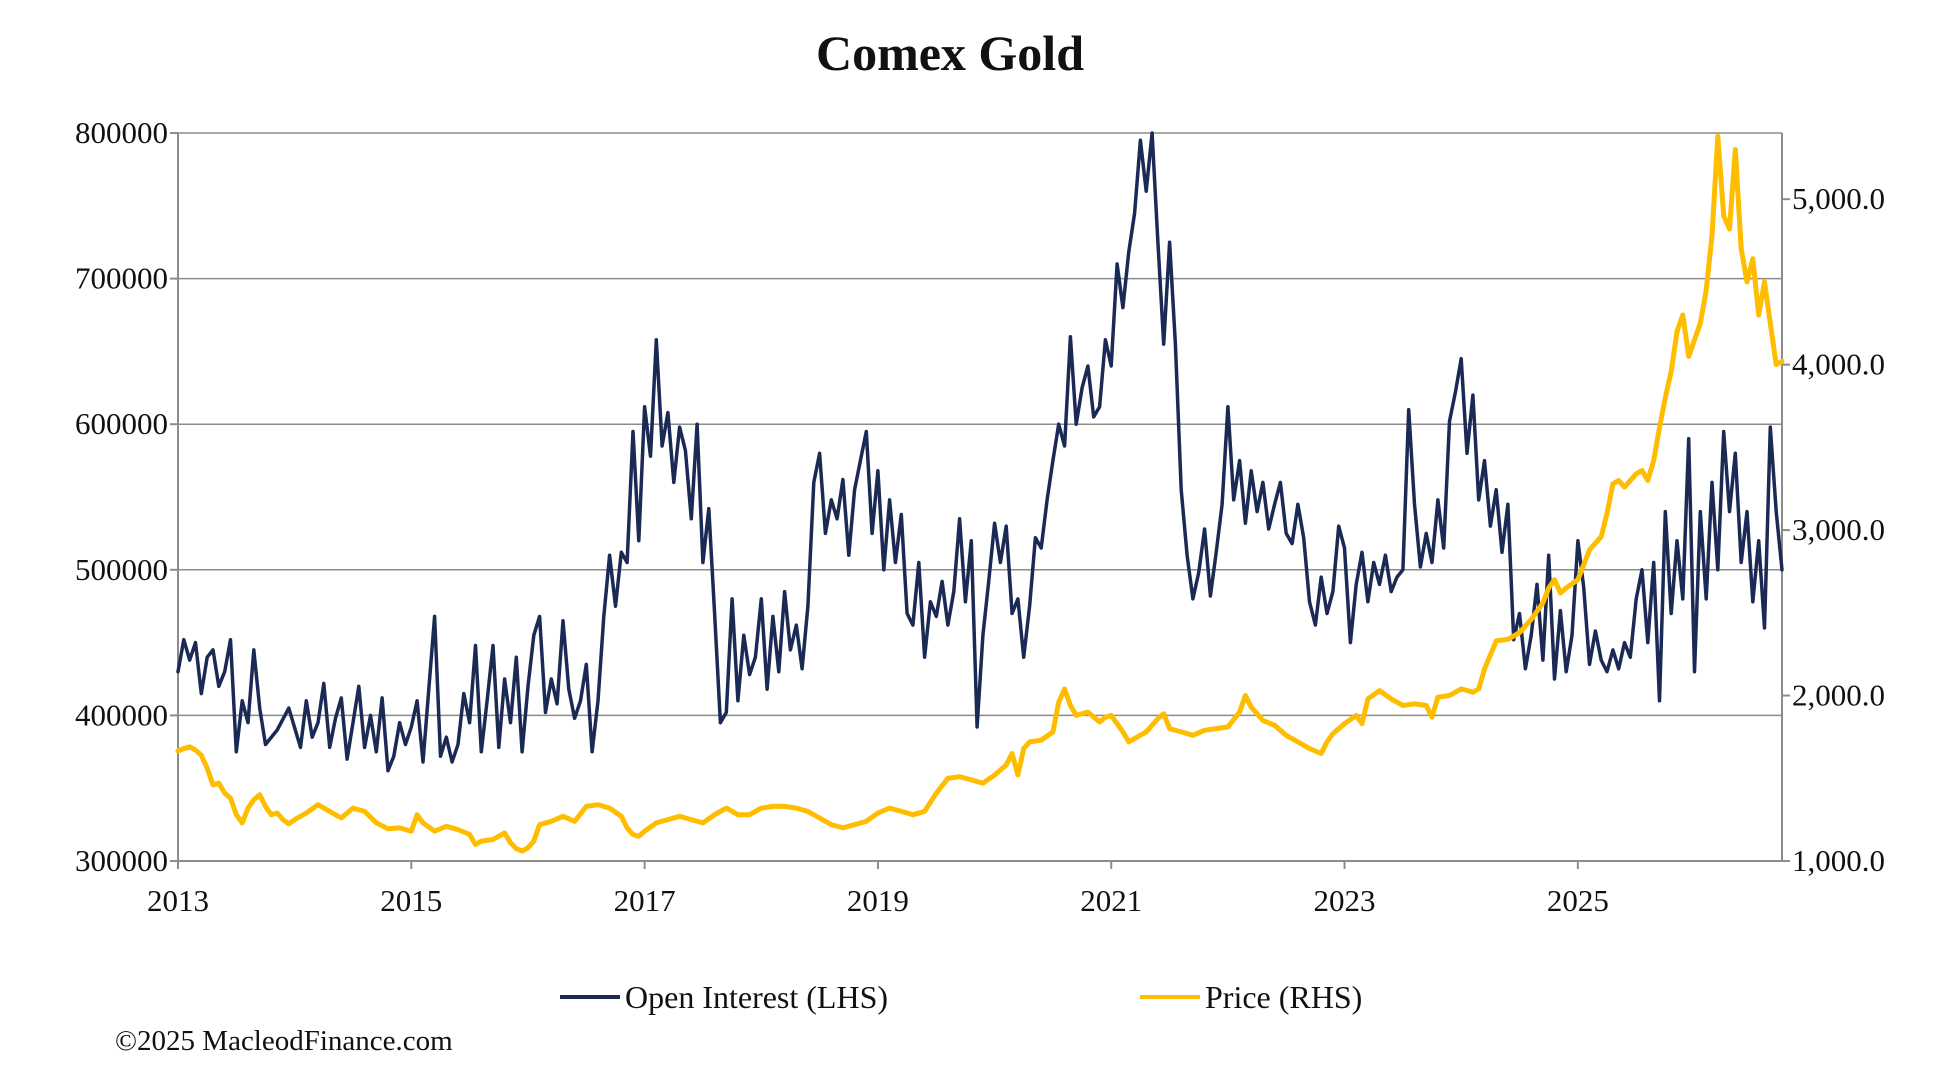 This screenshot has width=1950, height=1090. Describe the element at coordinates (1838, 695) in the screenshot. I see `right-tick-label: 2,000.0` at that location.